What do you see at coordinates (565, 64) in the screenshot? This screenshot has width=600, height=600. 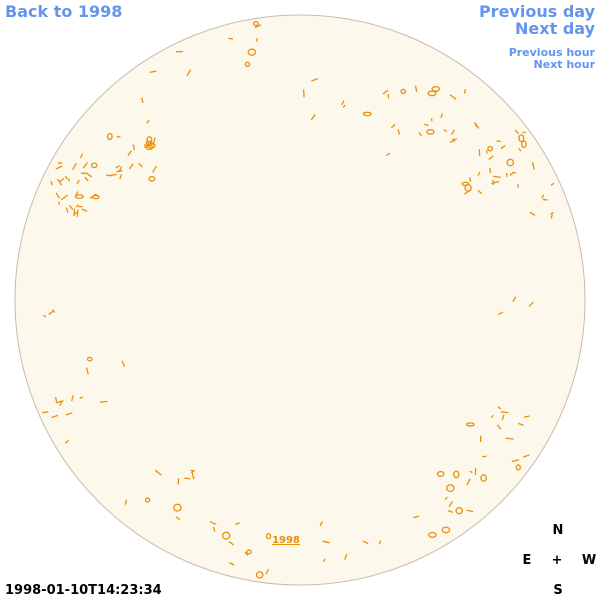 I see `next-hour-link: Next hour` at bounding box center [565, 64].